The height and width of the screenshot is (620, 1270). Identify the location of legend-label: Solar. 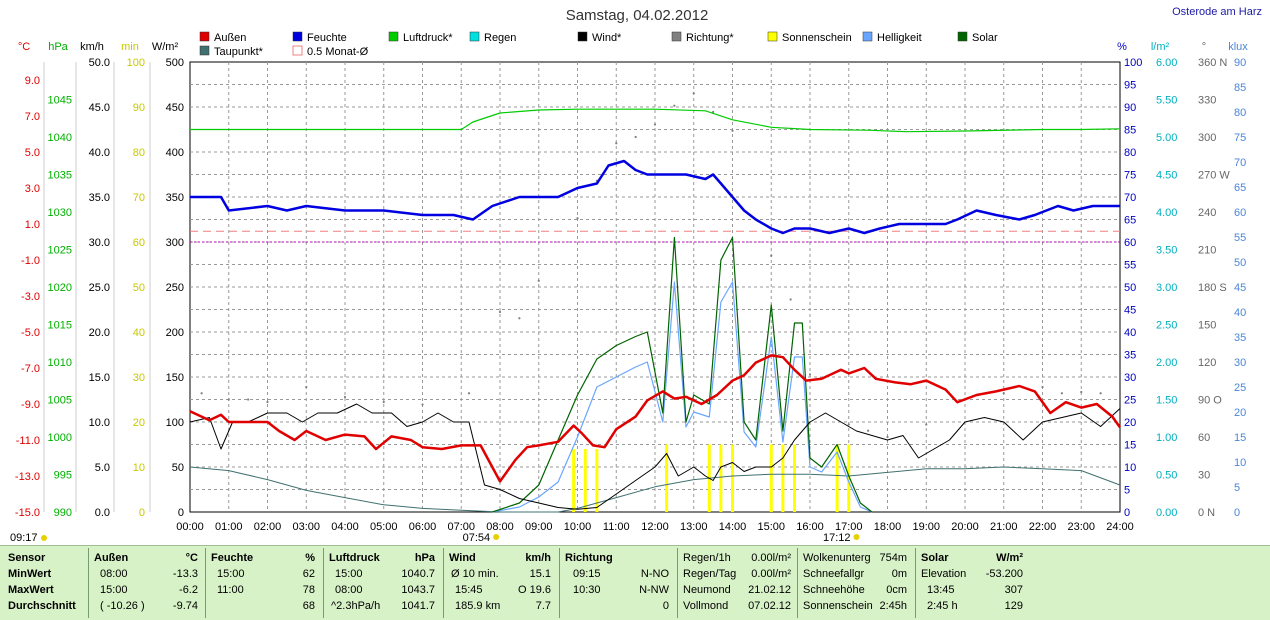
(985, 38).